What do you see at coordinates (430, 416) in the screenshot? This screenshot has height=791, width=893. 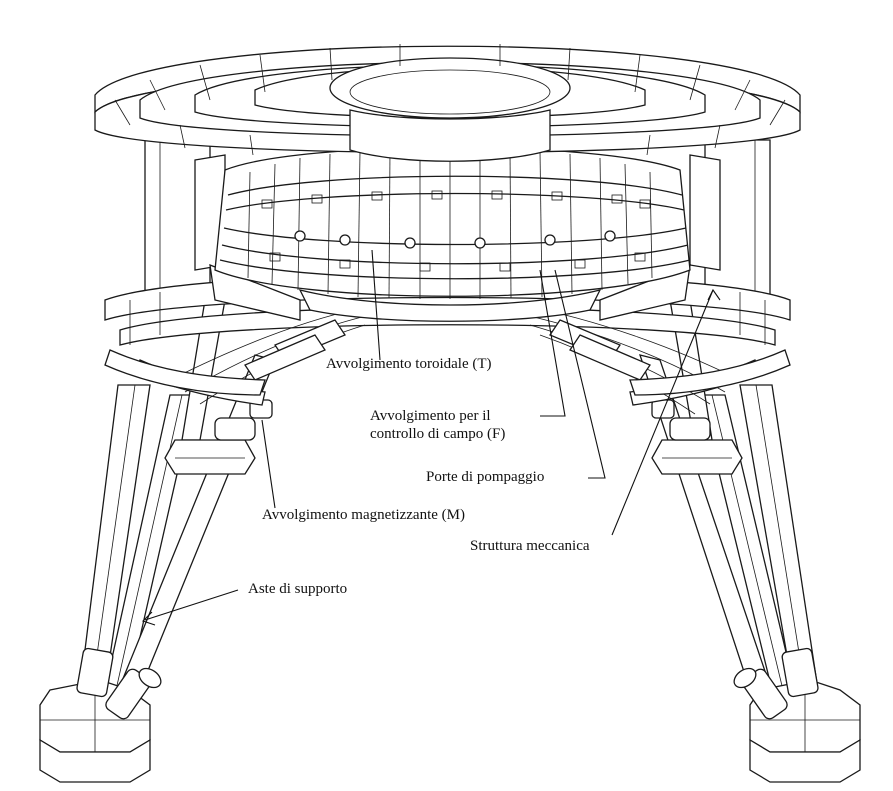 I see `label-field-control-line1: Avvolgimento per il` at bounding box center [430, 416].